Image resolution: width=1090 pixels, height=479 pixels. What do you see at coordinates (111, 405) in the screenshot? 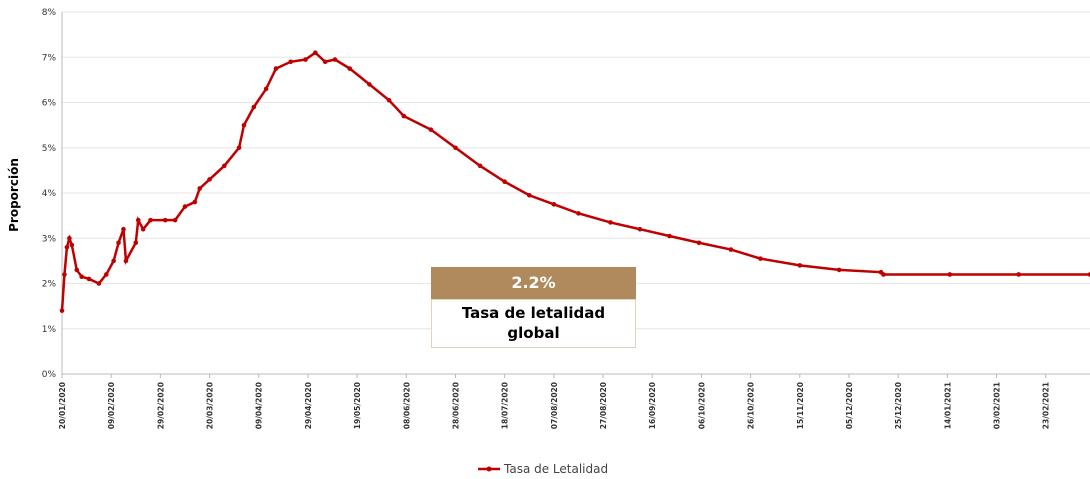
I see `x-tick-label: 09/02/2020` at bounding box center [111, 405].